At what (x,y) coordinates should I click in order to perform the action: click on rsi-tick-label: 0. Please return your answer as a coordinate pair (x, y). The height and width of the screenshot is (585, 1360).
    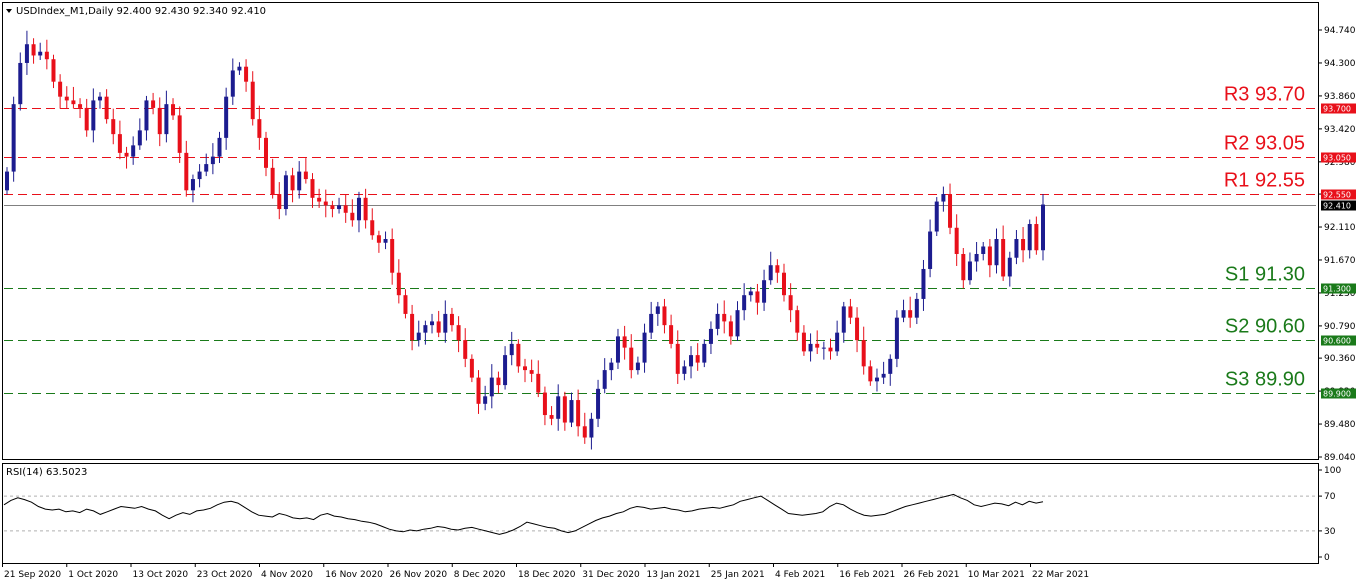
    Looking at the image, I should click on (1327, 558).